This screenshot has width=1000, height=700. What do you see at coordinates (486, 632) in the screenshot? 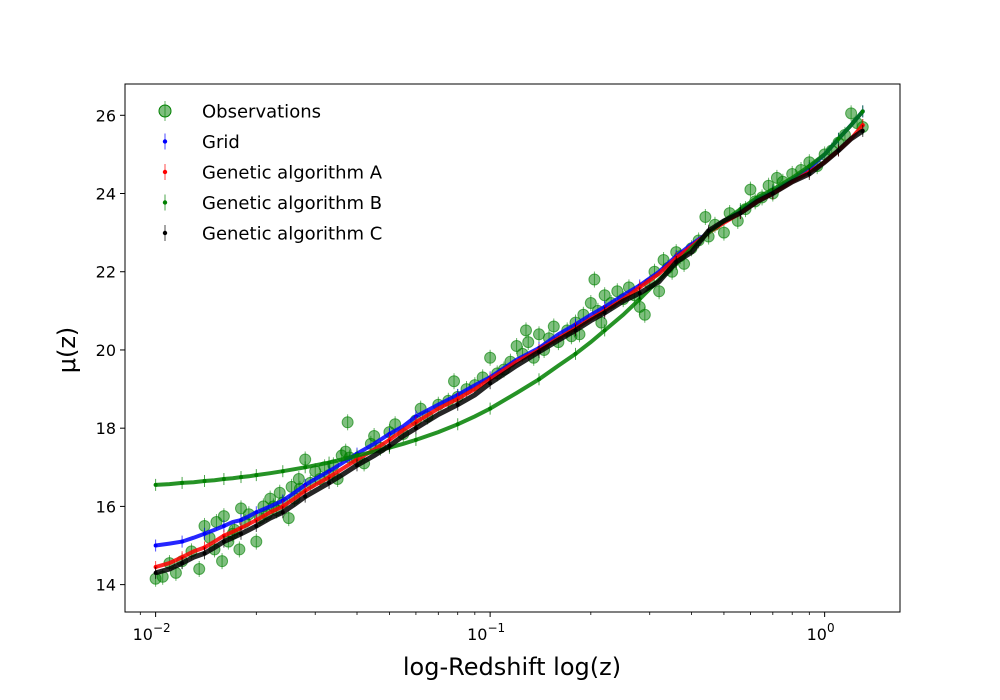
I see `x-tick-label: 10⁻¹` at bounding box center [486, 632].